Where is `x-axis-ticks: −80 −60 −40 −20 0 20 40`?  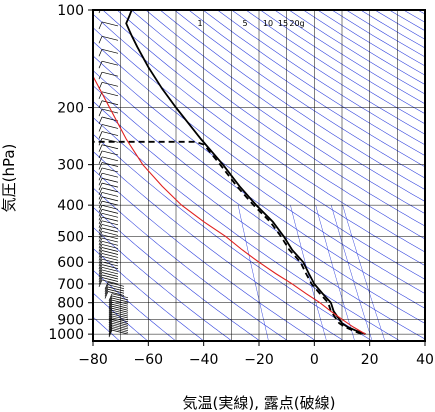
x-axis-ticks: −80 −60 −40 −20 0 20 40 is located at coordinates (256, 354).